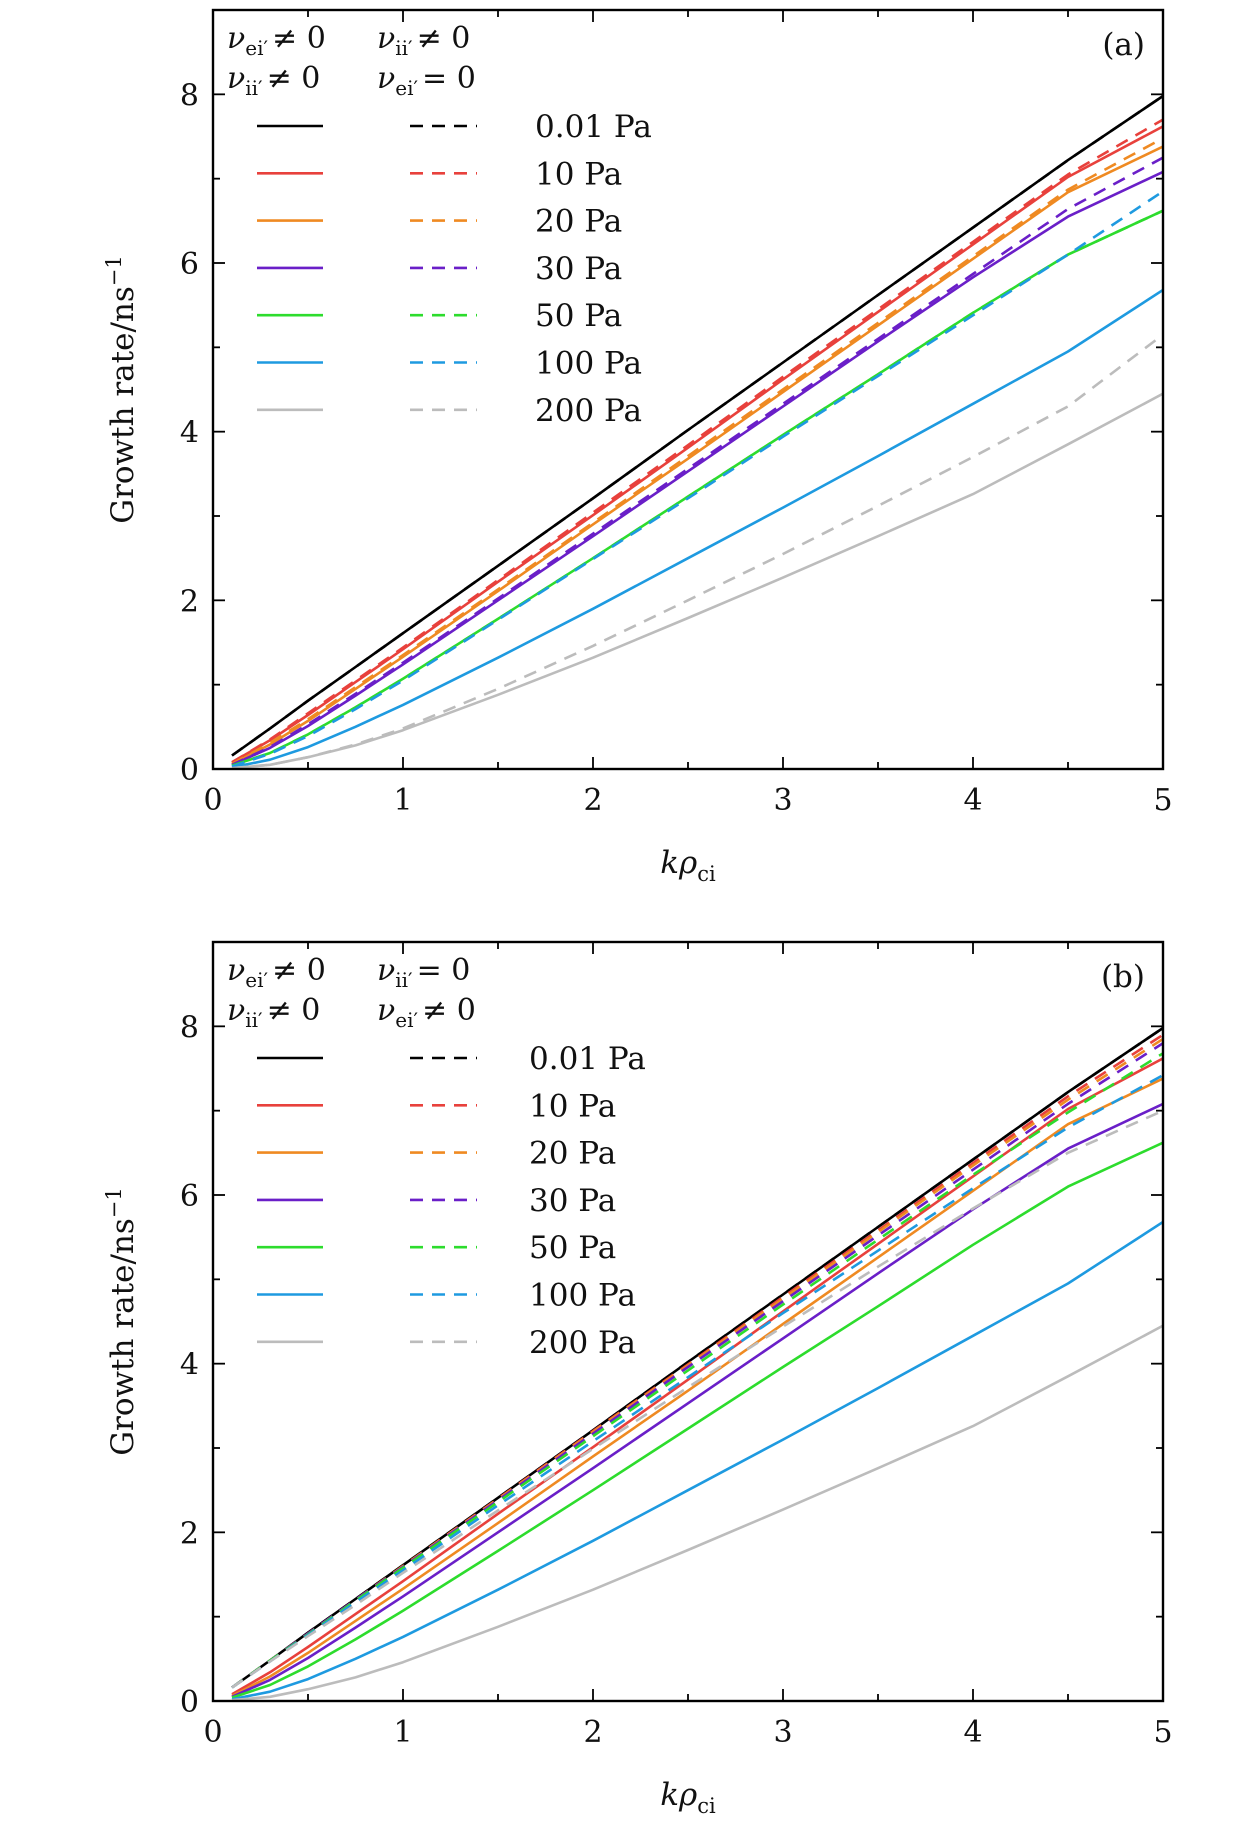 The image size is (1260, 1824). What do you see at coordinates (426, 1012) in the screenshot?
I see `legend-header-dashed-line2: νei′ ≠ 0` at bounding box center [426, 1012].